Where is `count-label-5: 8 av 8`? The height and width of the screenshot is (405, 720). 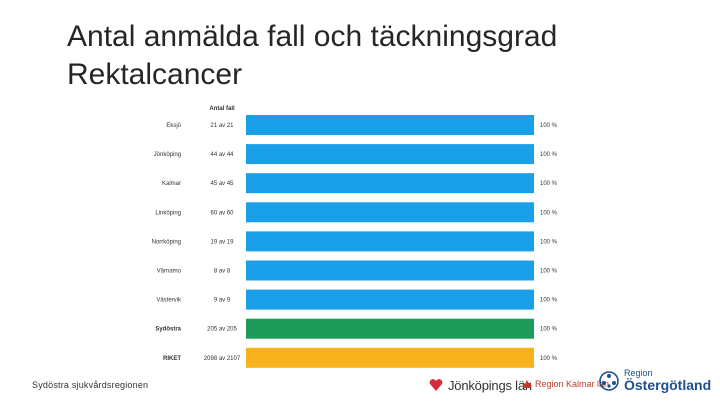 count-label-5: 8 av 8 is located at coordinates (222, 272).